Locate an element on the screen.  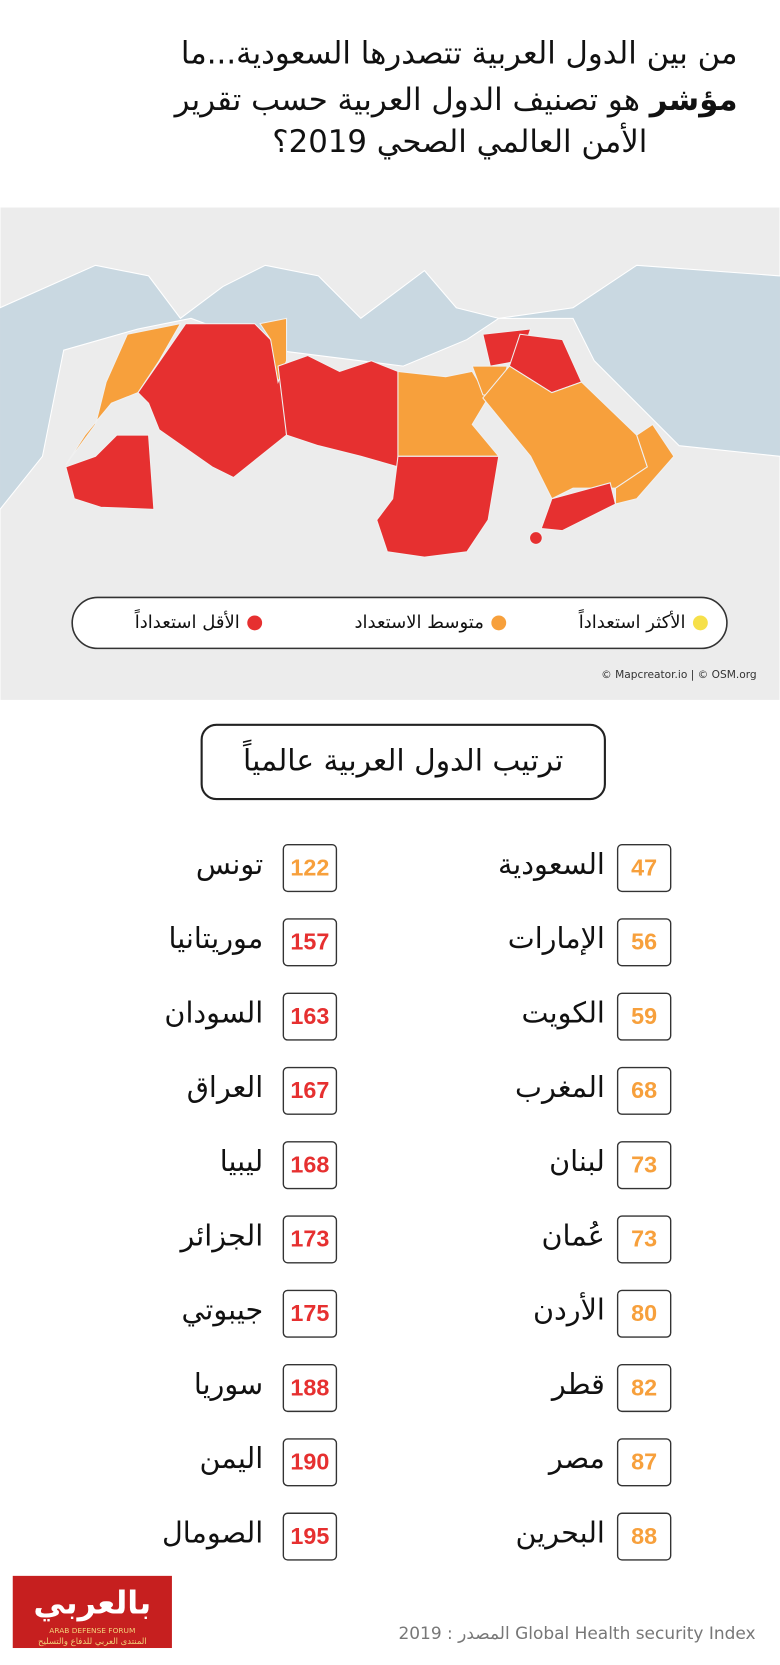
country-name: العراق is located at coordinates (225, 1087).